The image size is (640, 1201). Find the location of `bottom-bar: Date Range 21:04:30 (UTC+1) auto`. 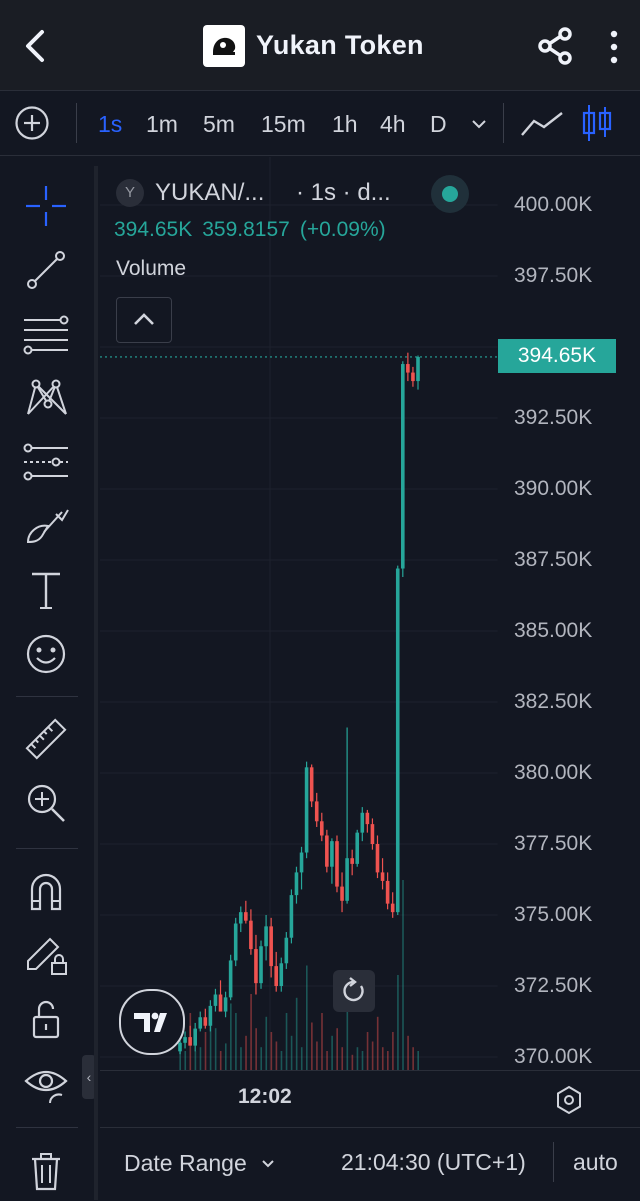

bottom-bar: Date Range 21:04:30 (UTC+1) auto is located at coordinates (370, 1164).